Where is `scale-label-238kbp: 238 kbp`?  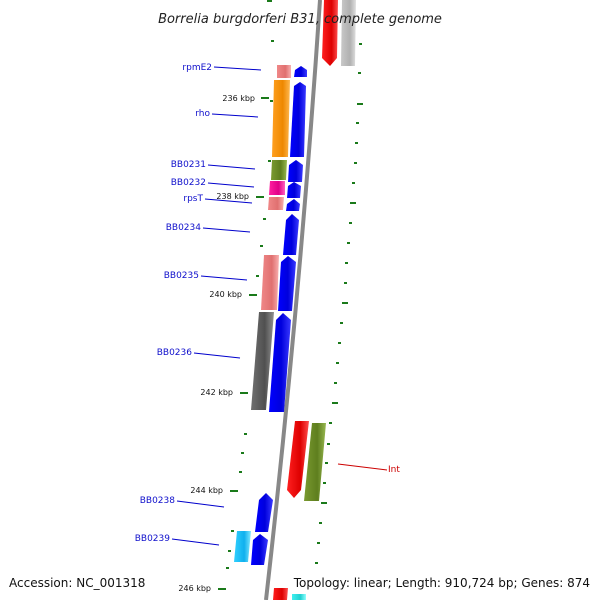 scale-label-238kbp: 238 kbp is located at coordinates (232, 196).